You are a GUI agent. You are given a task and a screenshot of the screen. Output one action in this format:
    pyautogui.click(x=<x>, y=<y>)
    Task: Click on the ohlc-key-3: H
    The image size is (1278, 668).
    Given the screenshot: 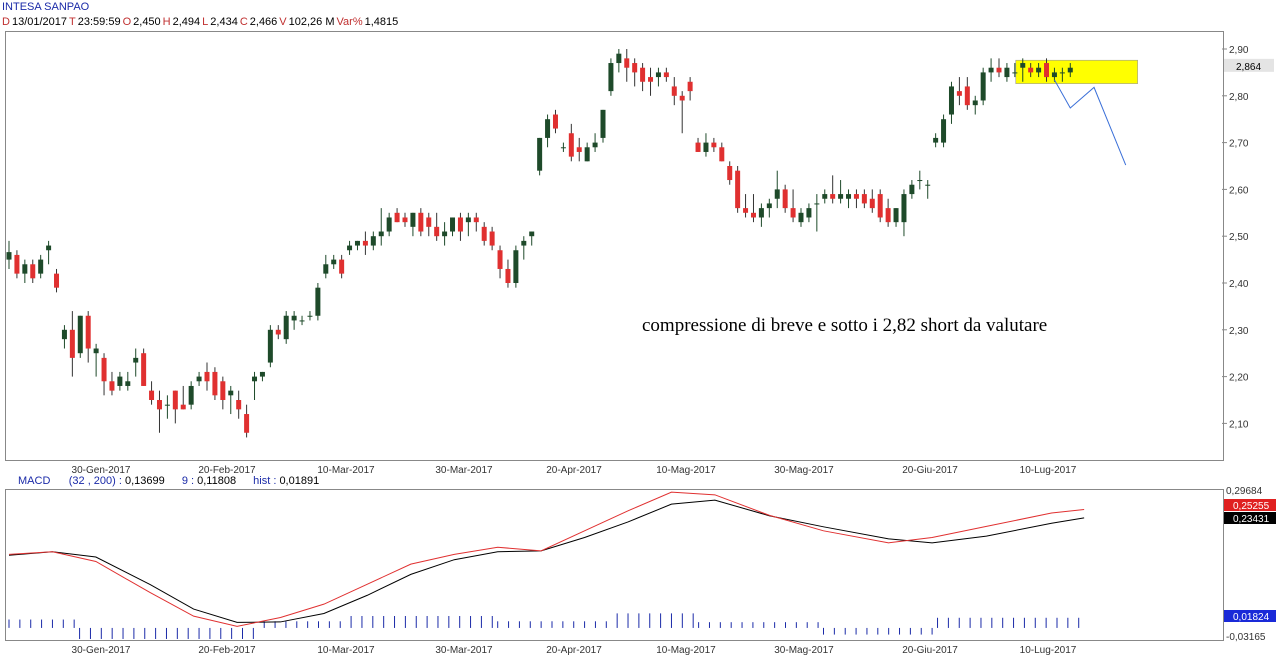 What is the action you would take?
    pyautogui.click(x=166, y=22)
    